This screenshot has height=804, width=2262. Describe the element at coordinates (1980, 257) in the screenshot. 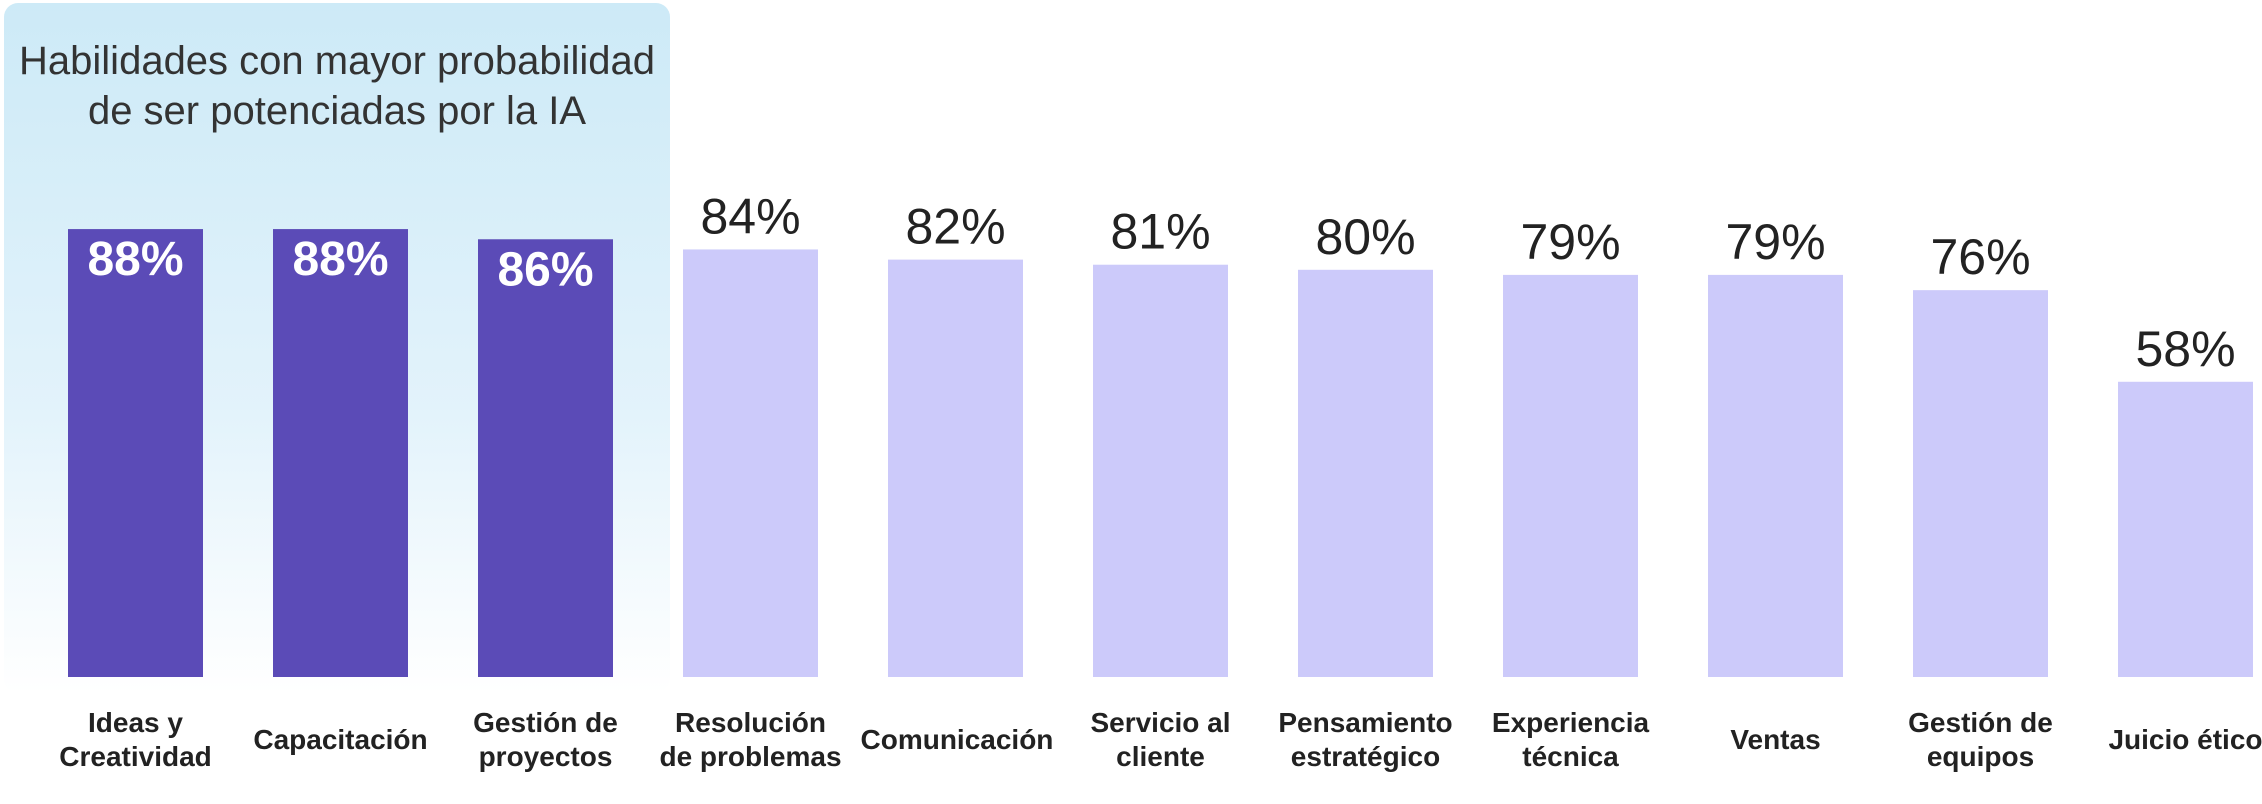

I see `value-label: 76%` at that location.